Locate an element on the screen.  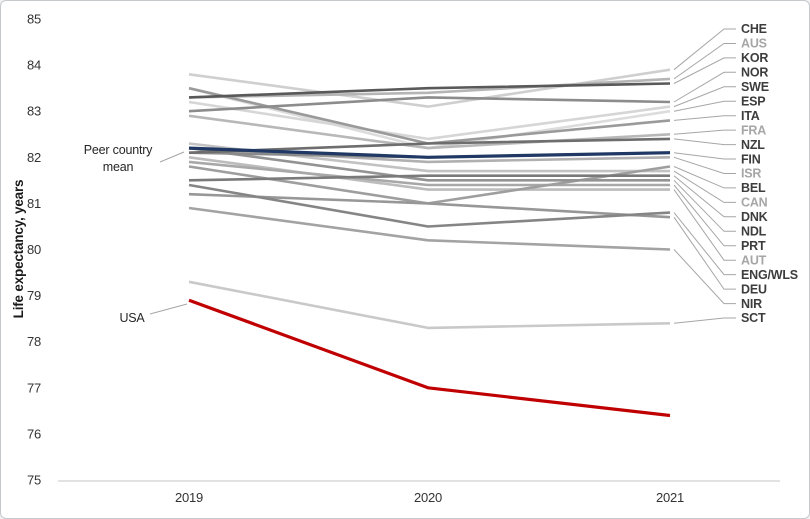
country-label-fra: FRA is located at coordinates (753, 130).